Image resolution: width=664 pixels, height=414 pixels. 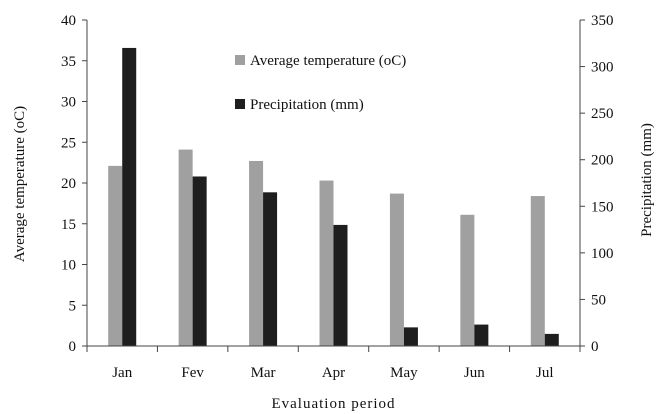 I want to click on x-tick-label: Fev, so click(x=192, y=373).